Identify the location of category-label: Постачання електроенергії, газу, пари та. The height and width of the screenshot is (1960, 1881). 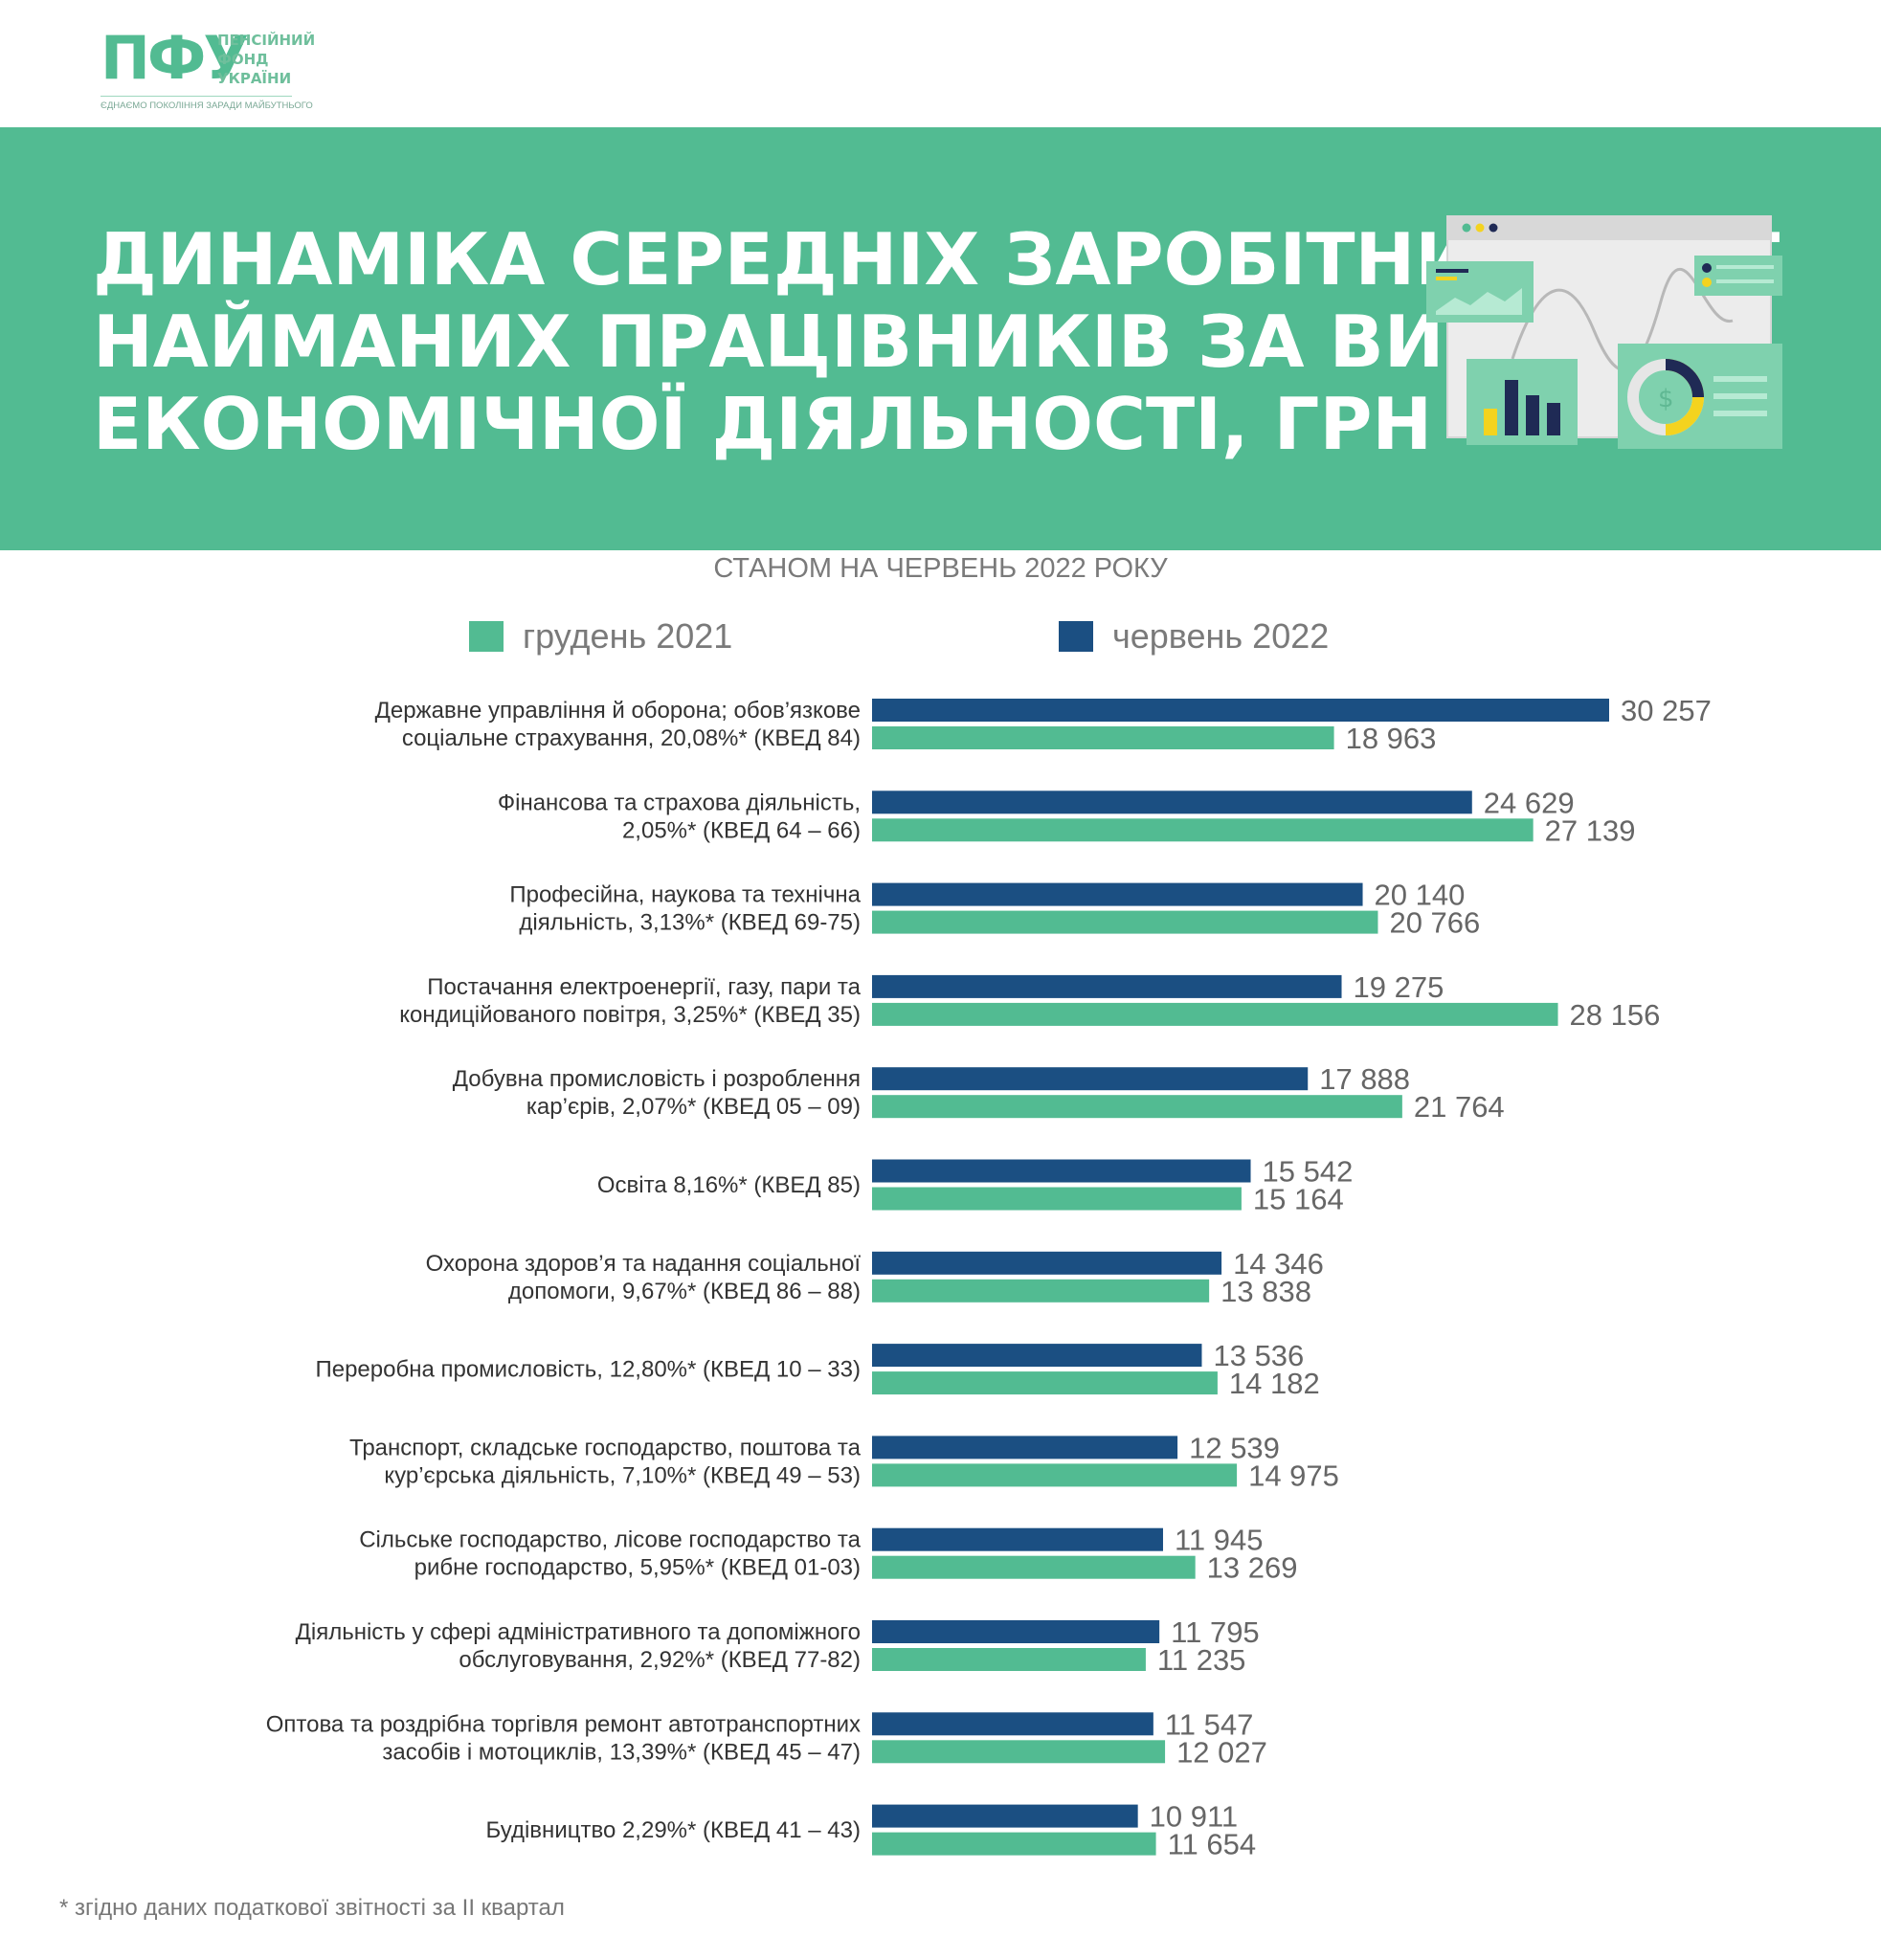
(644, 987).